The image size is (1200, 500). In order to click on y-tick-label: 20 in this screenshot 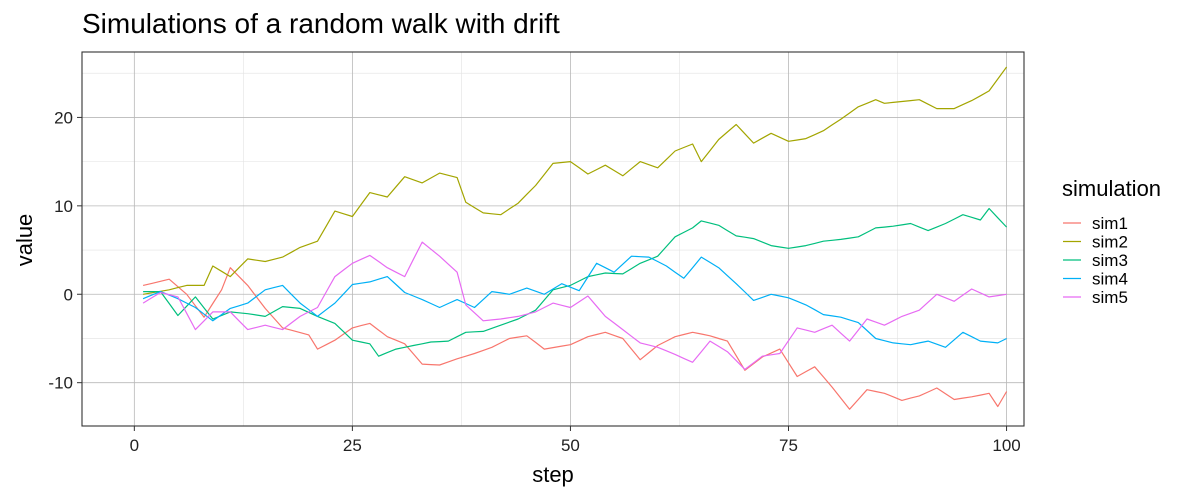, I will do `click(63, 117)`.